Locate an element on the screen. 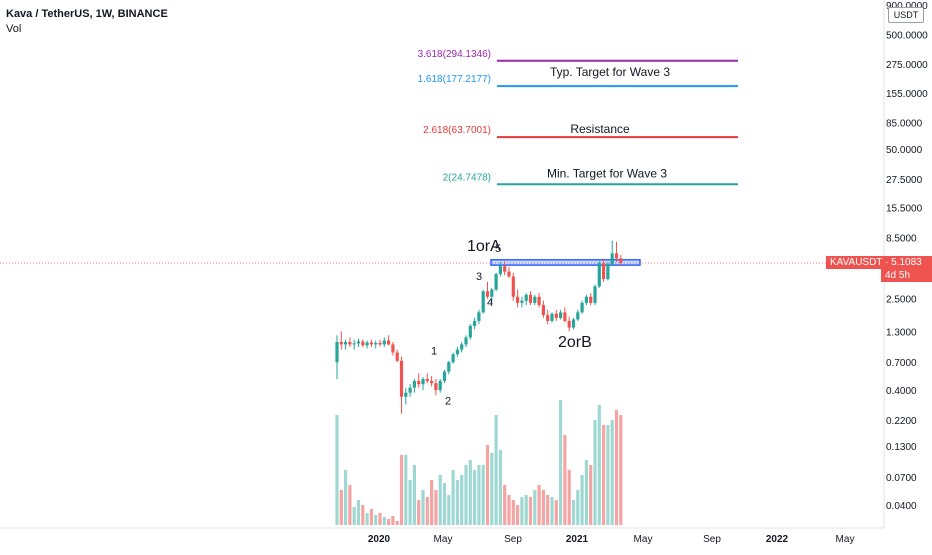 The image size is (932, 555). y-tick-label: 900.0000 is located at coordinates (907, 6).